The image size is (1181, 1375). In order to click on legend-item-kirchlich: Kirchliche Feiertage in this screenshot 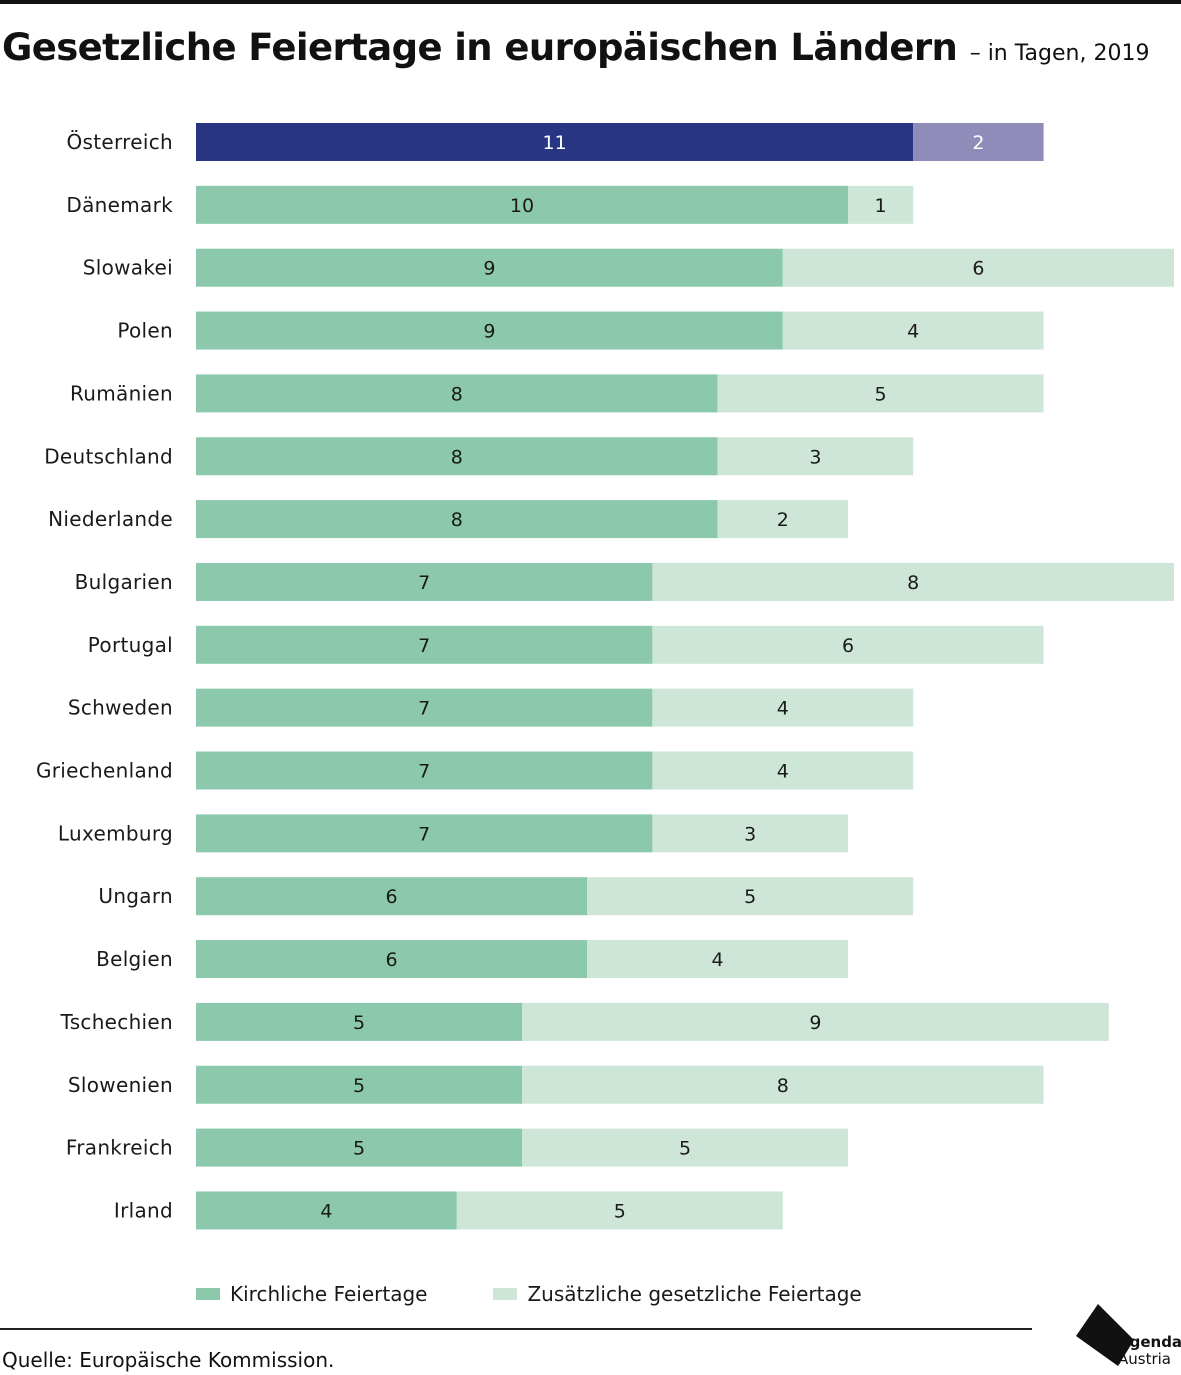, I will do `click(311, 1294)`.